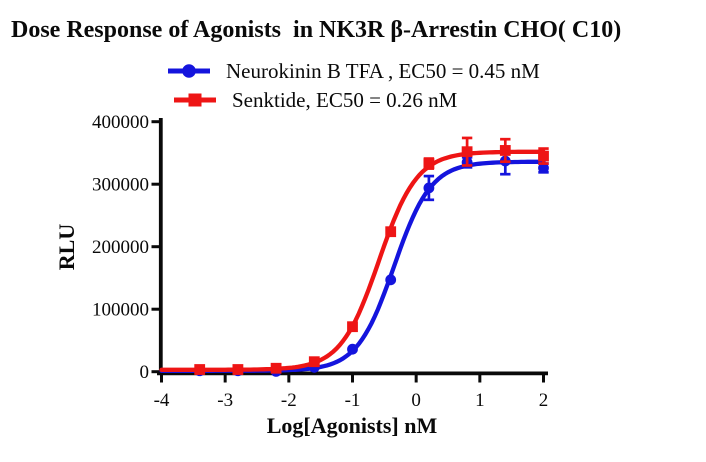 The image size is (706, 462). Describe the element at coordinates (120, 185) in the screenshot. I see `y-tick-label: 300000` at that location.